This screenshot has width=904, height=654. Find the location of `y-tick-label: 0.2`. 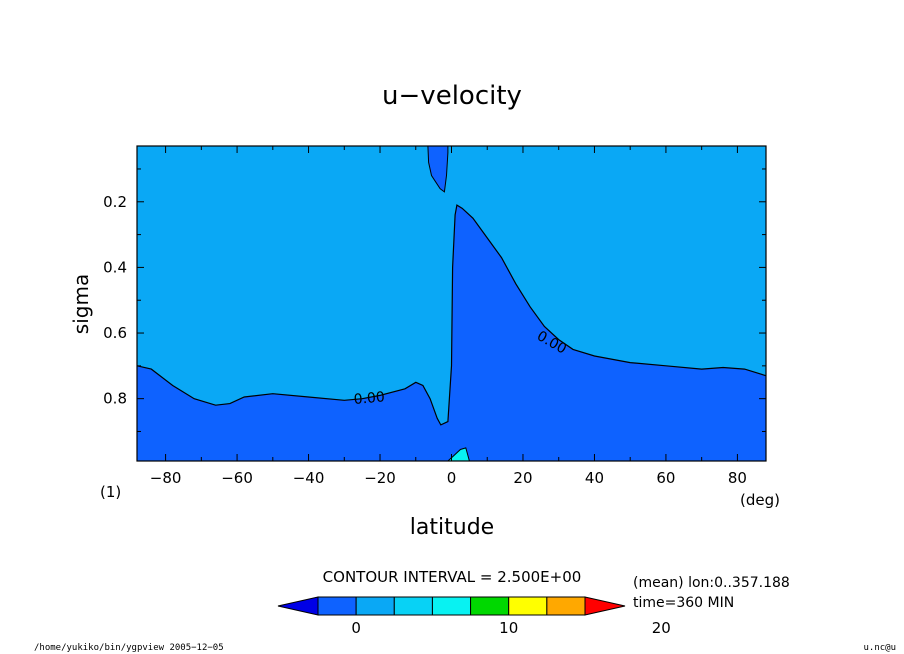

y-tick-label: 0.2 is located at coordinates (115, 202).